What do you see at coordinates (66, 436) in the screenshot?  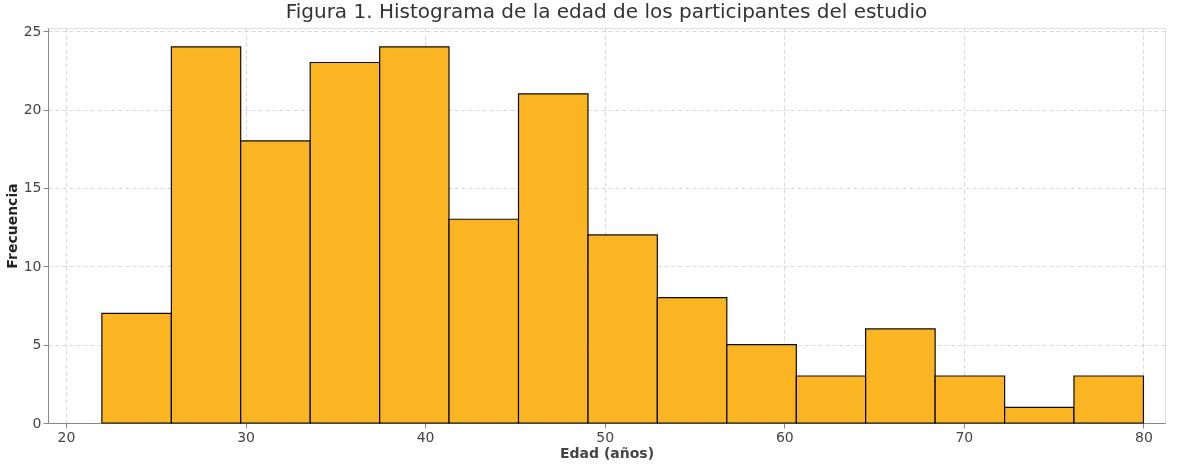 I see `x-tick-label: 20` at bounding box center [66, 436].